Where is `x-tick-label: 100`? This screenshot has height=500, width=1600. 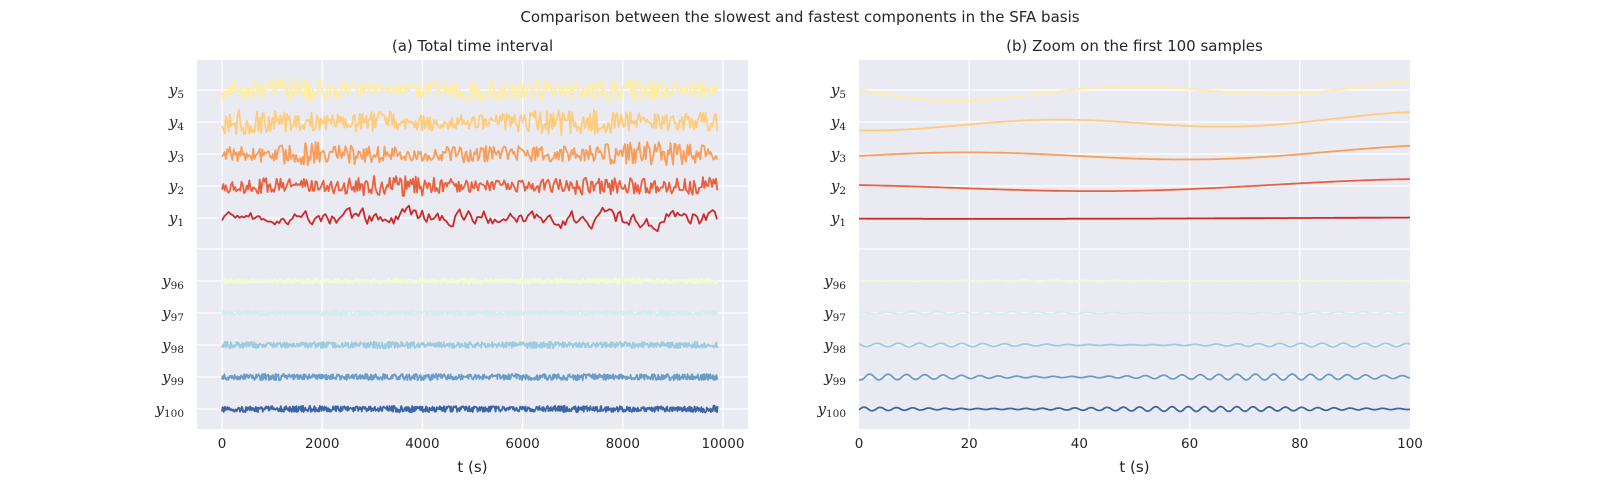
x-tick-label: 100 is located at coordinates (1410, 444).